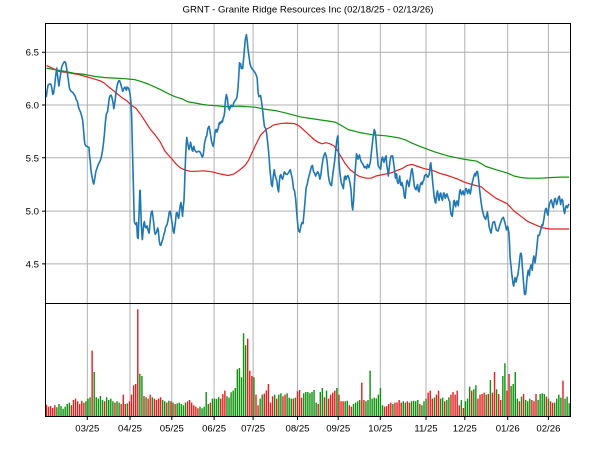 The image size is (600, 455). What do you see at coordinates (214, 428) in the screenshot?
I see `svg-text: 06/25` at bounding box center [214, 428].